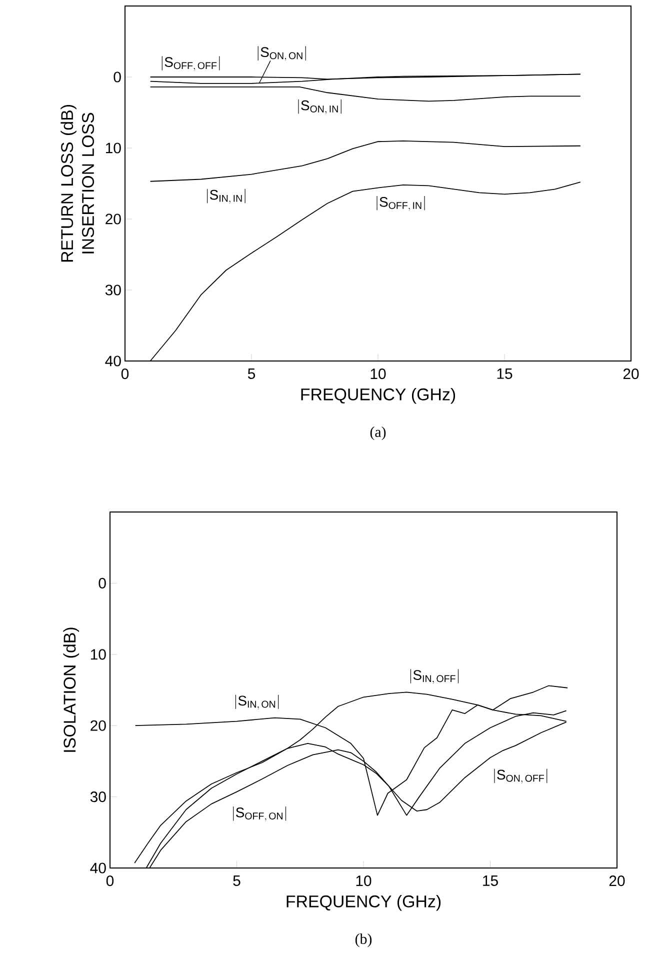 This screenshot has height=976, width=665. What do you see at coordinates (400, 203) in the screenshot?
I see `series-label: $|\mathrm{S}_{\mathrm{OFF,\,IN}}|$` at bounding box center [400, 203].